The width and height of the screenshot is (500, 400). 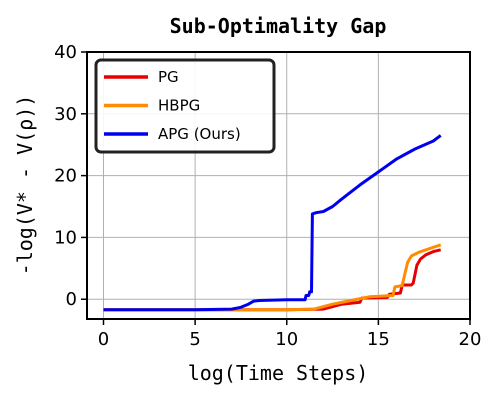 I want to click on x-tick-label: 15, so click(x=378, y=339).